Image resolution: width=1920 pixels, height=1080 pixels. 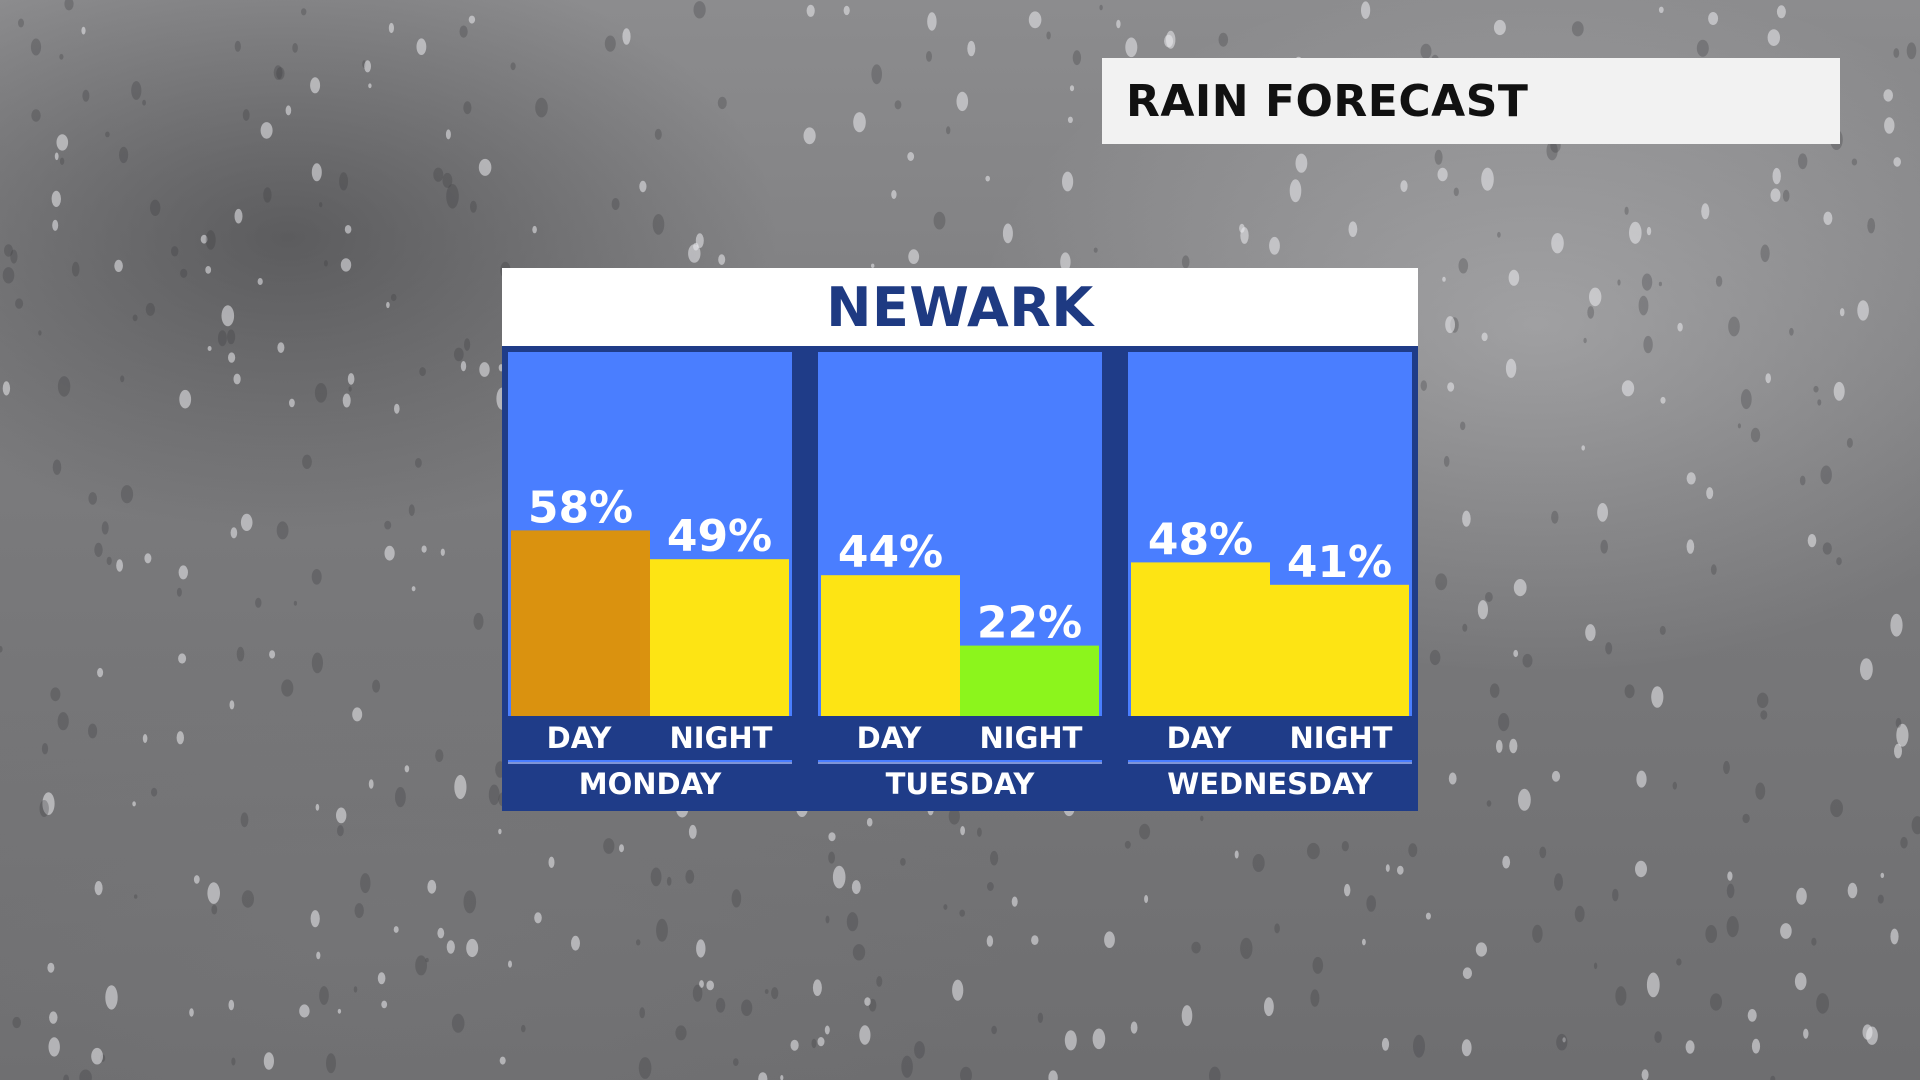 What do you see at coordinates (1029, 623) in the screenshot?
I see `value-label-tuesday-night: 22%` at bounding box center [1029, 623].